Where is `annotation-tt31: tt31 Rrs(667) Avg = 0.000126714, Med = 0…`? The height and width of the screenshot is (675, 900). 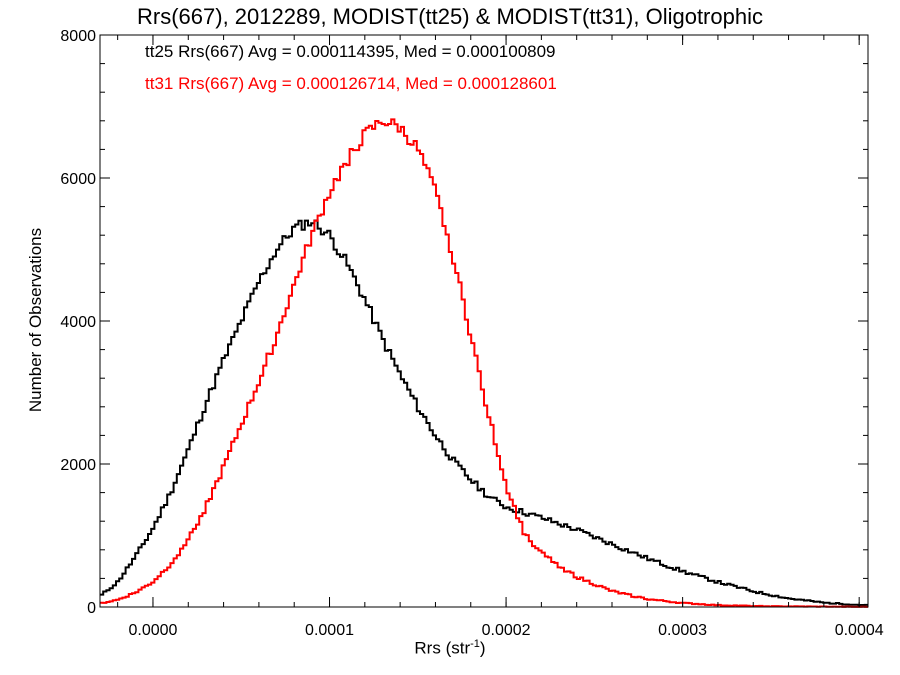 annotation-tt31: tt31 Rrs(667) Avg = 0.000126714, Med = 0… is located at coordinates (351, 83).